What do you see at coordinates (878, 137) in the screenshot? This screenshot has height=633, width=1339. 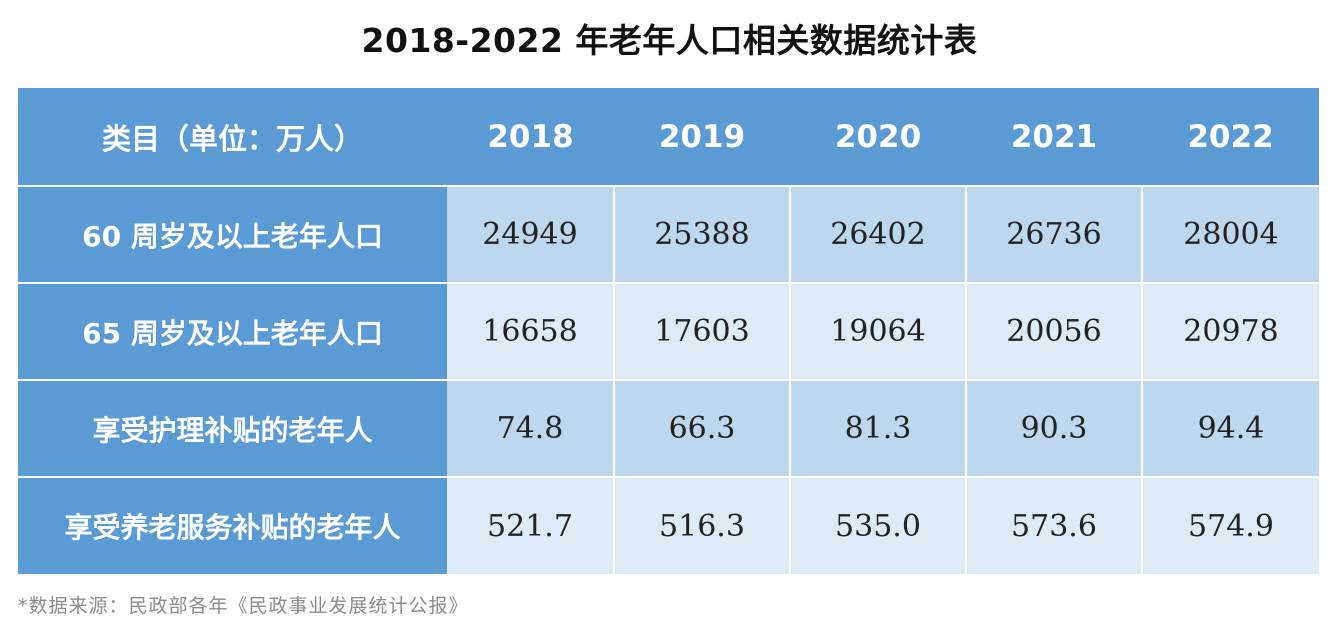 I see `year-header-2020: 2020` at bounding box center [878, 137].